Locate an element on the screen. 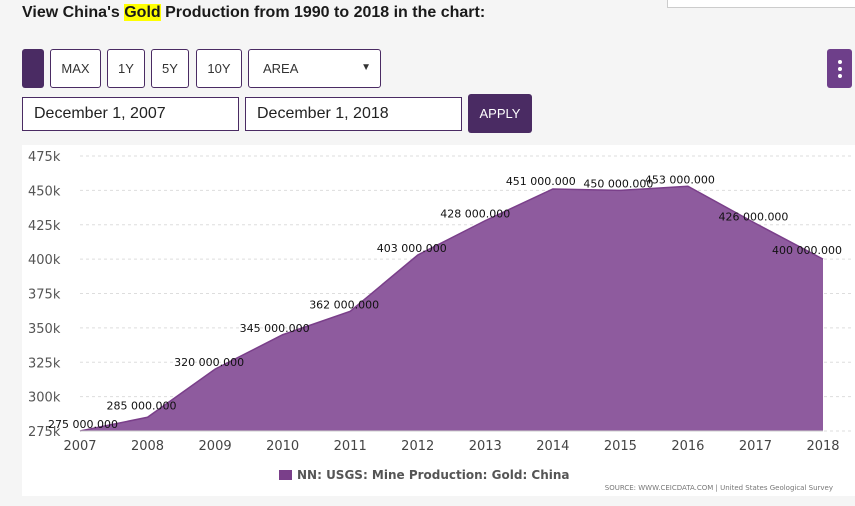 The height and width of the screenshot is (506, 855). more-options-button is located at coordinates (839, 68).